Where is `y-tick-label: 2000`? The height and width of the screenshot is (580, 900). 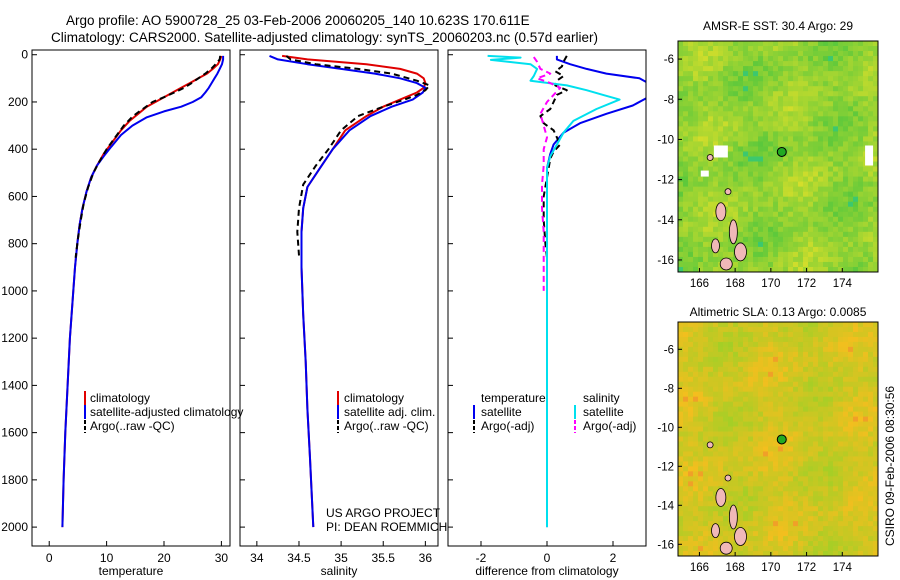 y-tick-label: 2000 is located at coordinates (14, 527).